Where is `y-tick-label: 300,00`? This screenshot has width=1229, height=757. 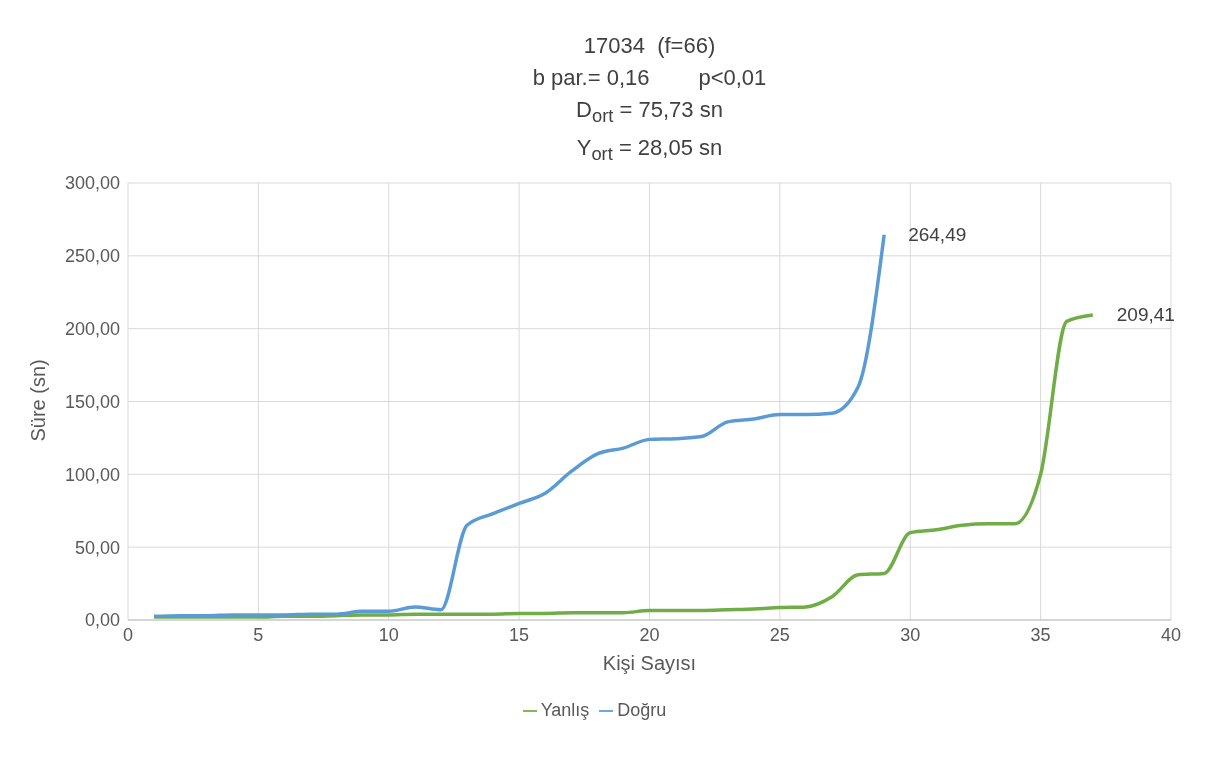
y-tick-label: 300,00 is located at coordinates (92, 183).